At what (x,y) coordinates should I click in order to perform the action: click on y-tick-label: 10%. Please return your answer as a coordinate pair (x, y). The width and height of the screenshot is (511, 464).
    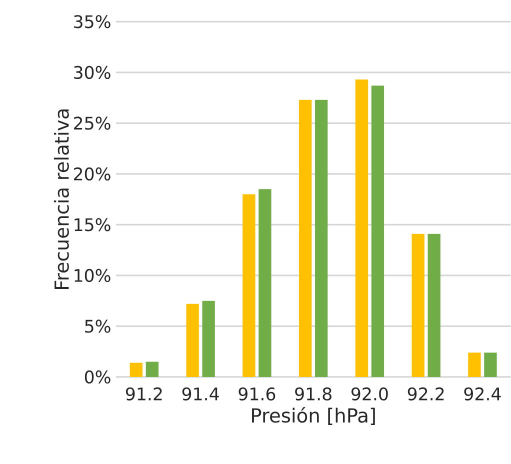
    Looking at the image, I should click on (92, 275).